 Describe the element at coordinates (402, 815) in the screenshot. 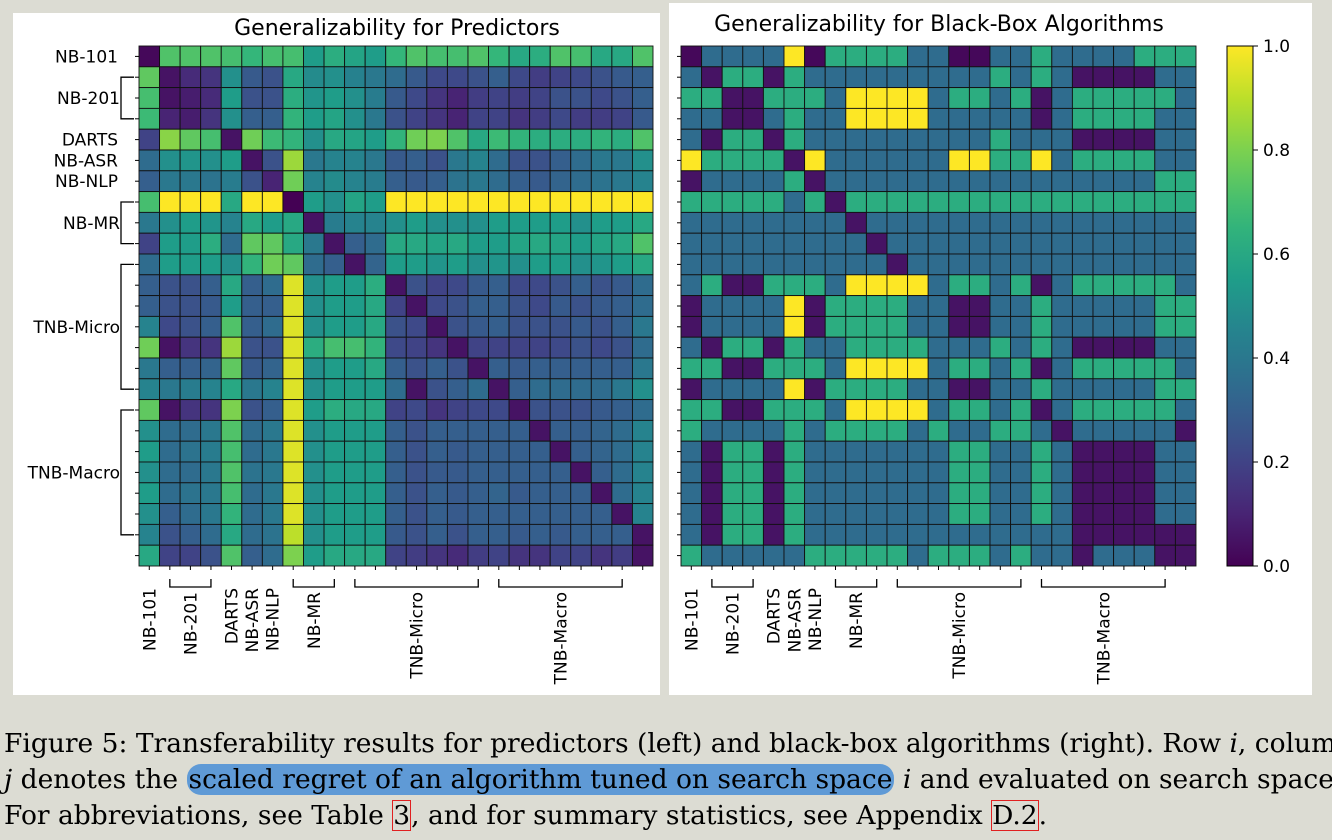

I see `table-ref-link: 3` at that location.